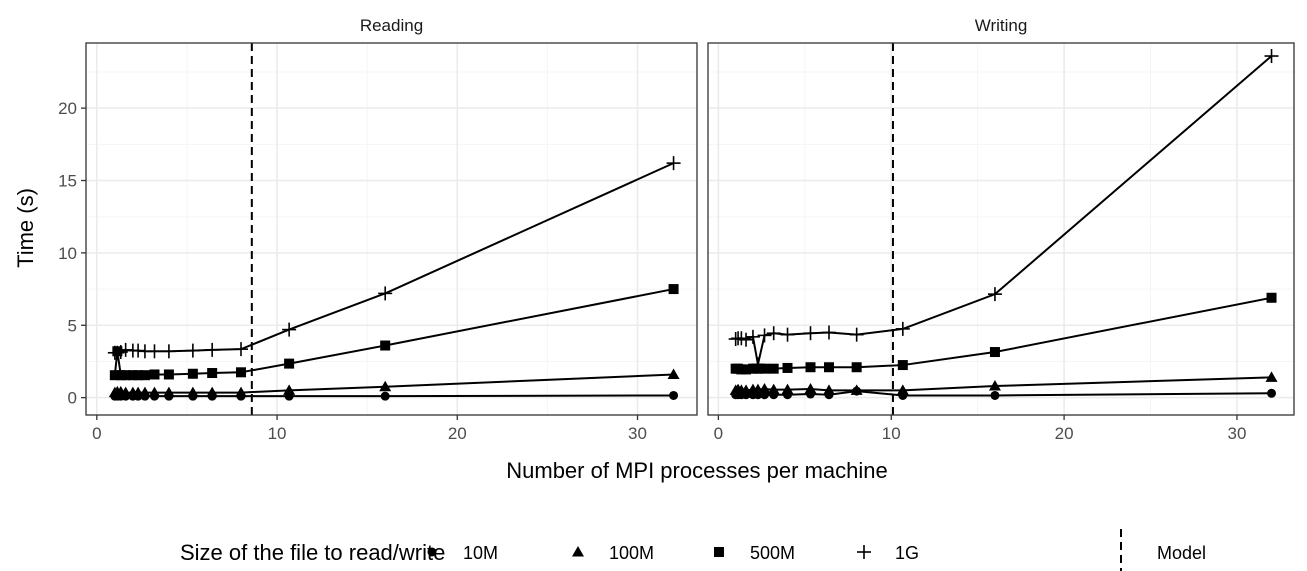 This screenshot has width=1307, height=571. What do you see at coordinates (673, 553) in the screenshot?
I see `legend-items: 10M 100M 500M 1G` at bounding box center [673, 553].